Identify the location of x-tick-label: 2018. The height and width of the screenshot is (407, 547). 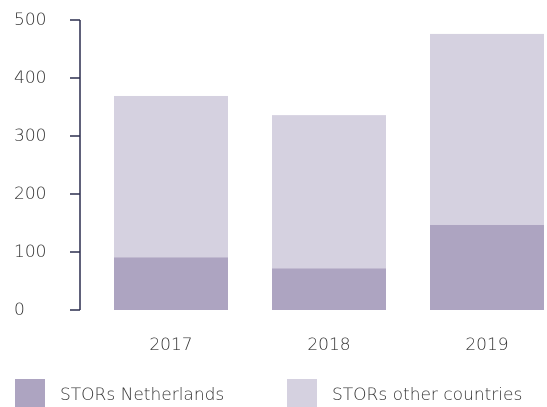
(328, 345).